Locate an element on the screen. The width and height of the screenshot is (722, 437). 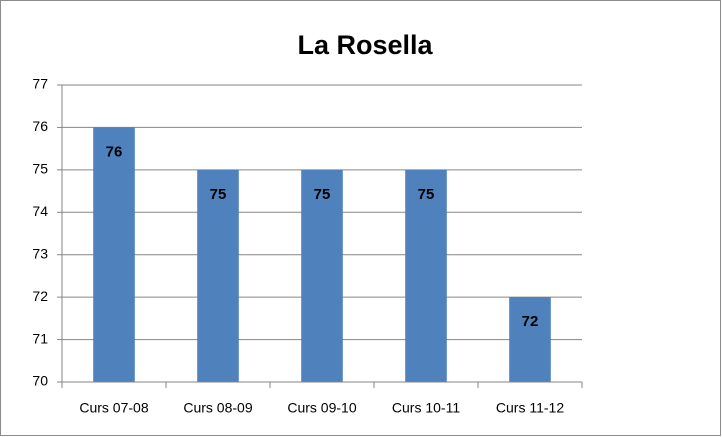
y-tick-label: 72 is located at coordinates (40, 296).